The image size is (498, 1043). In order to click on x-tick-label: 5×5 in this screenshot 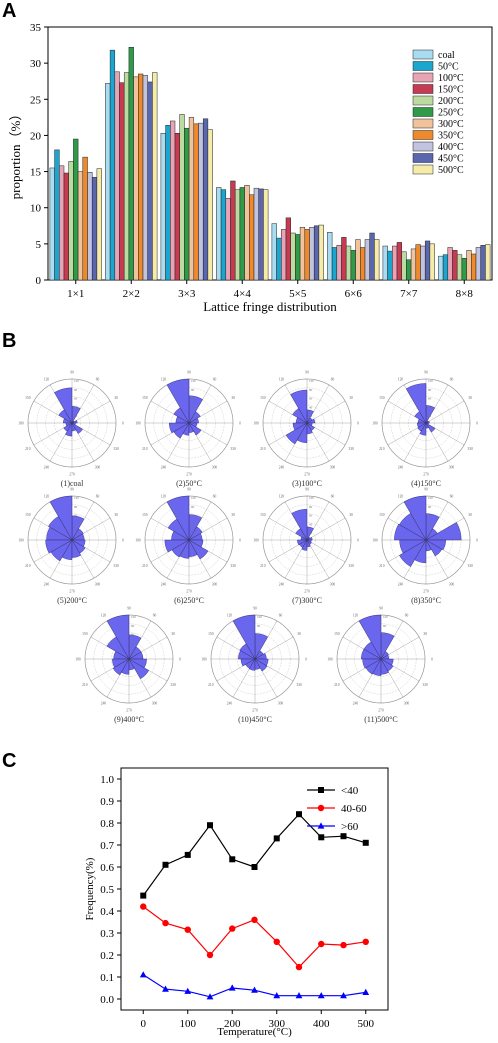, I will do `click(298, 294)`.